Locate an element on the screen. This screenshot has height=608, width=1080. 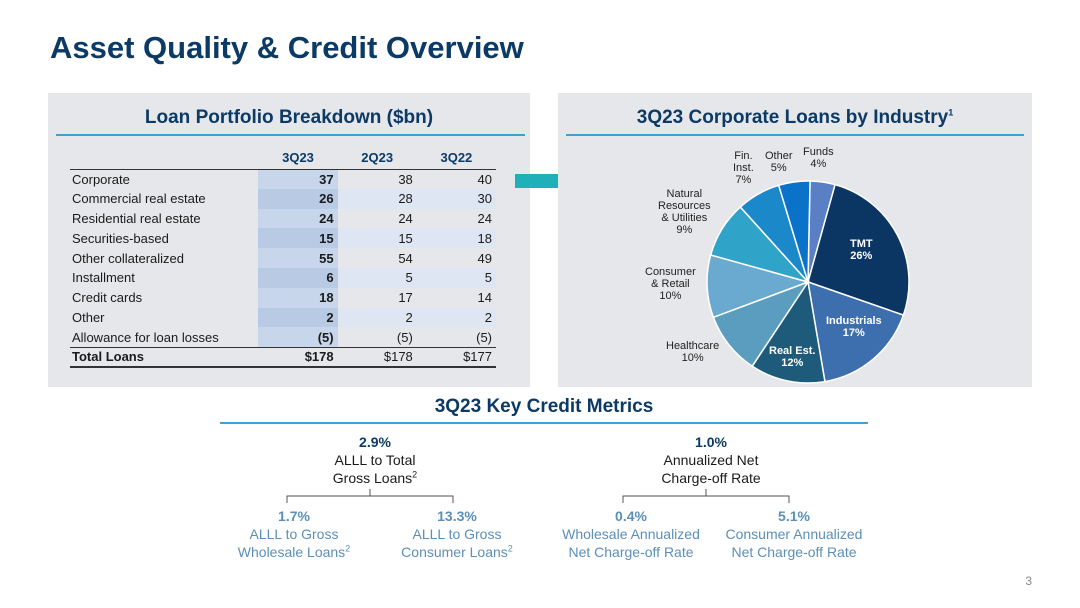
metric-value: 1.7% is located at coordinates (294, 516).